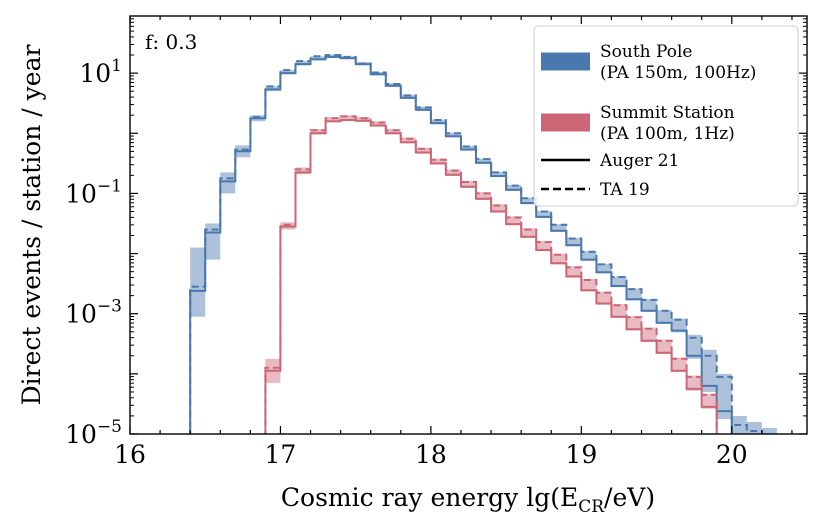 Image resolution: width=822 pixels, height=528 pixels. I want to click on legend-swatch-south-pole, so click(565, 61).